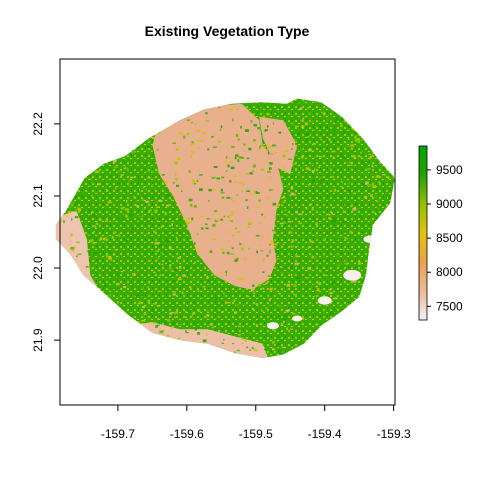 The image size is (480, 480). I want to click on x-tick-label: -159.3, so click(394, 434).